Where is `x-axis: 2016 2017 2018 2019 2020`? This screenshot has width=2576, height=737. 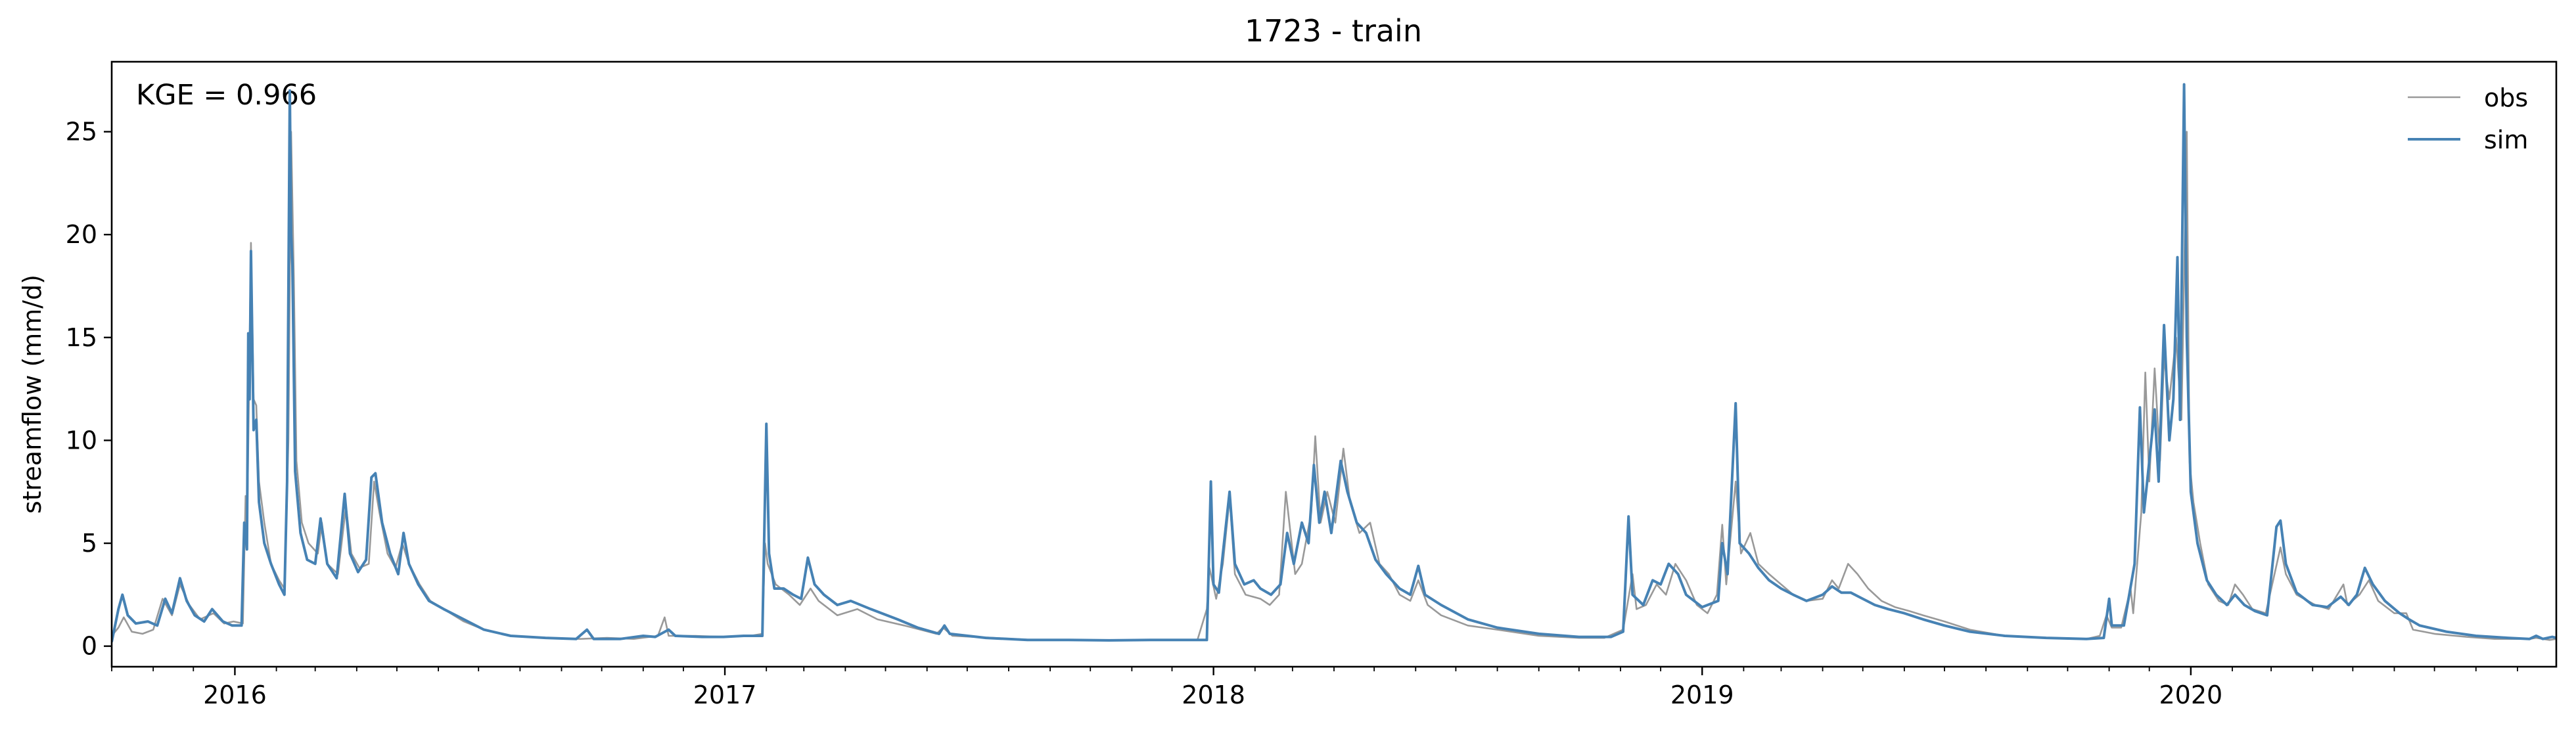
x-axis: 2016 2017 2018 2019 2020 is located at coordinates (1315, 688).